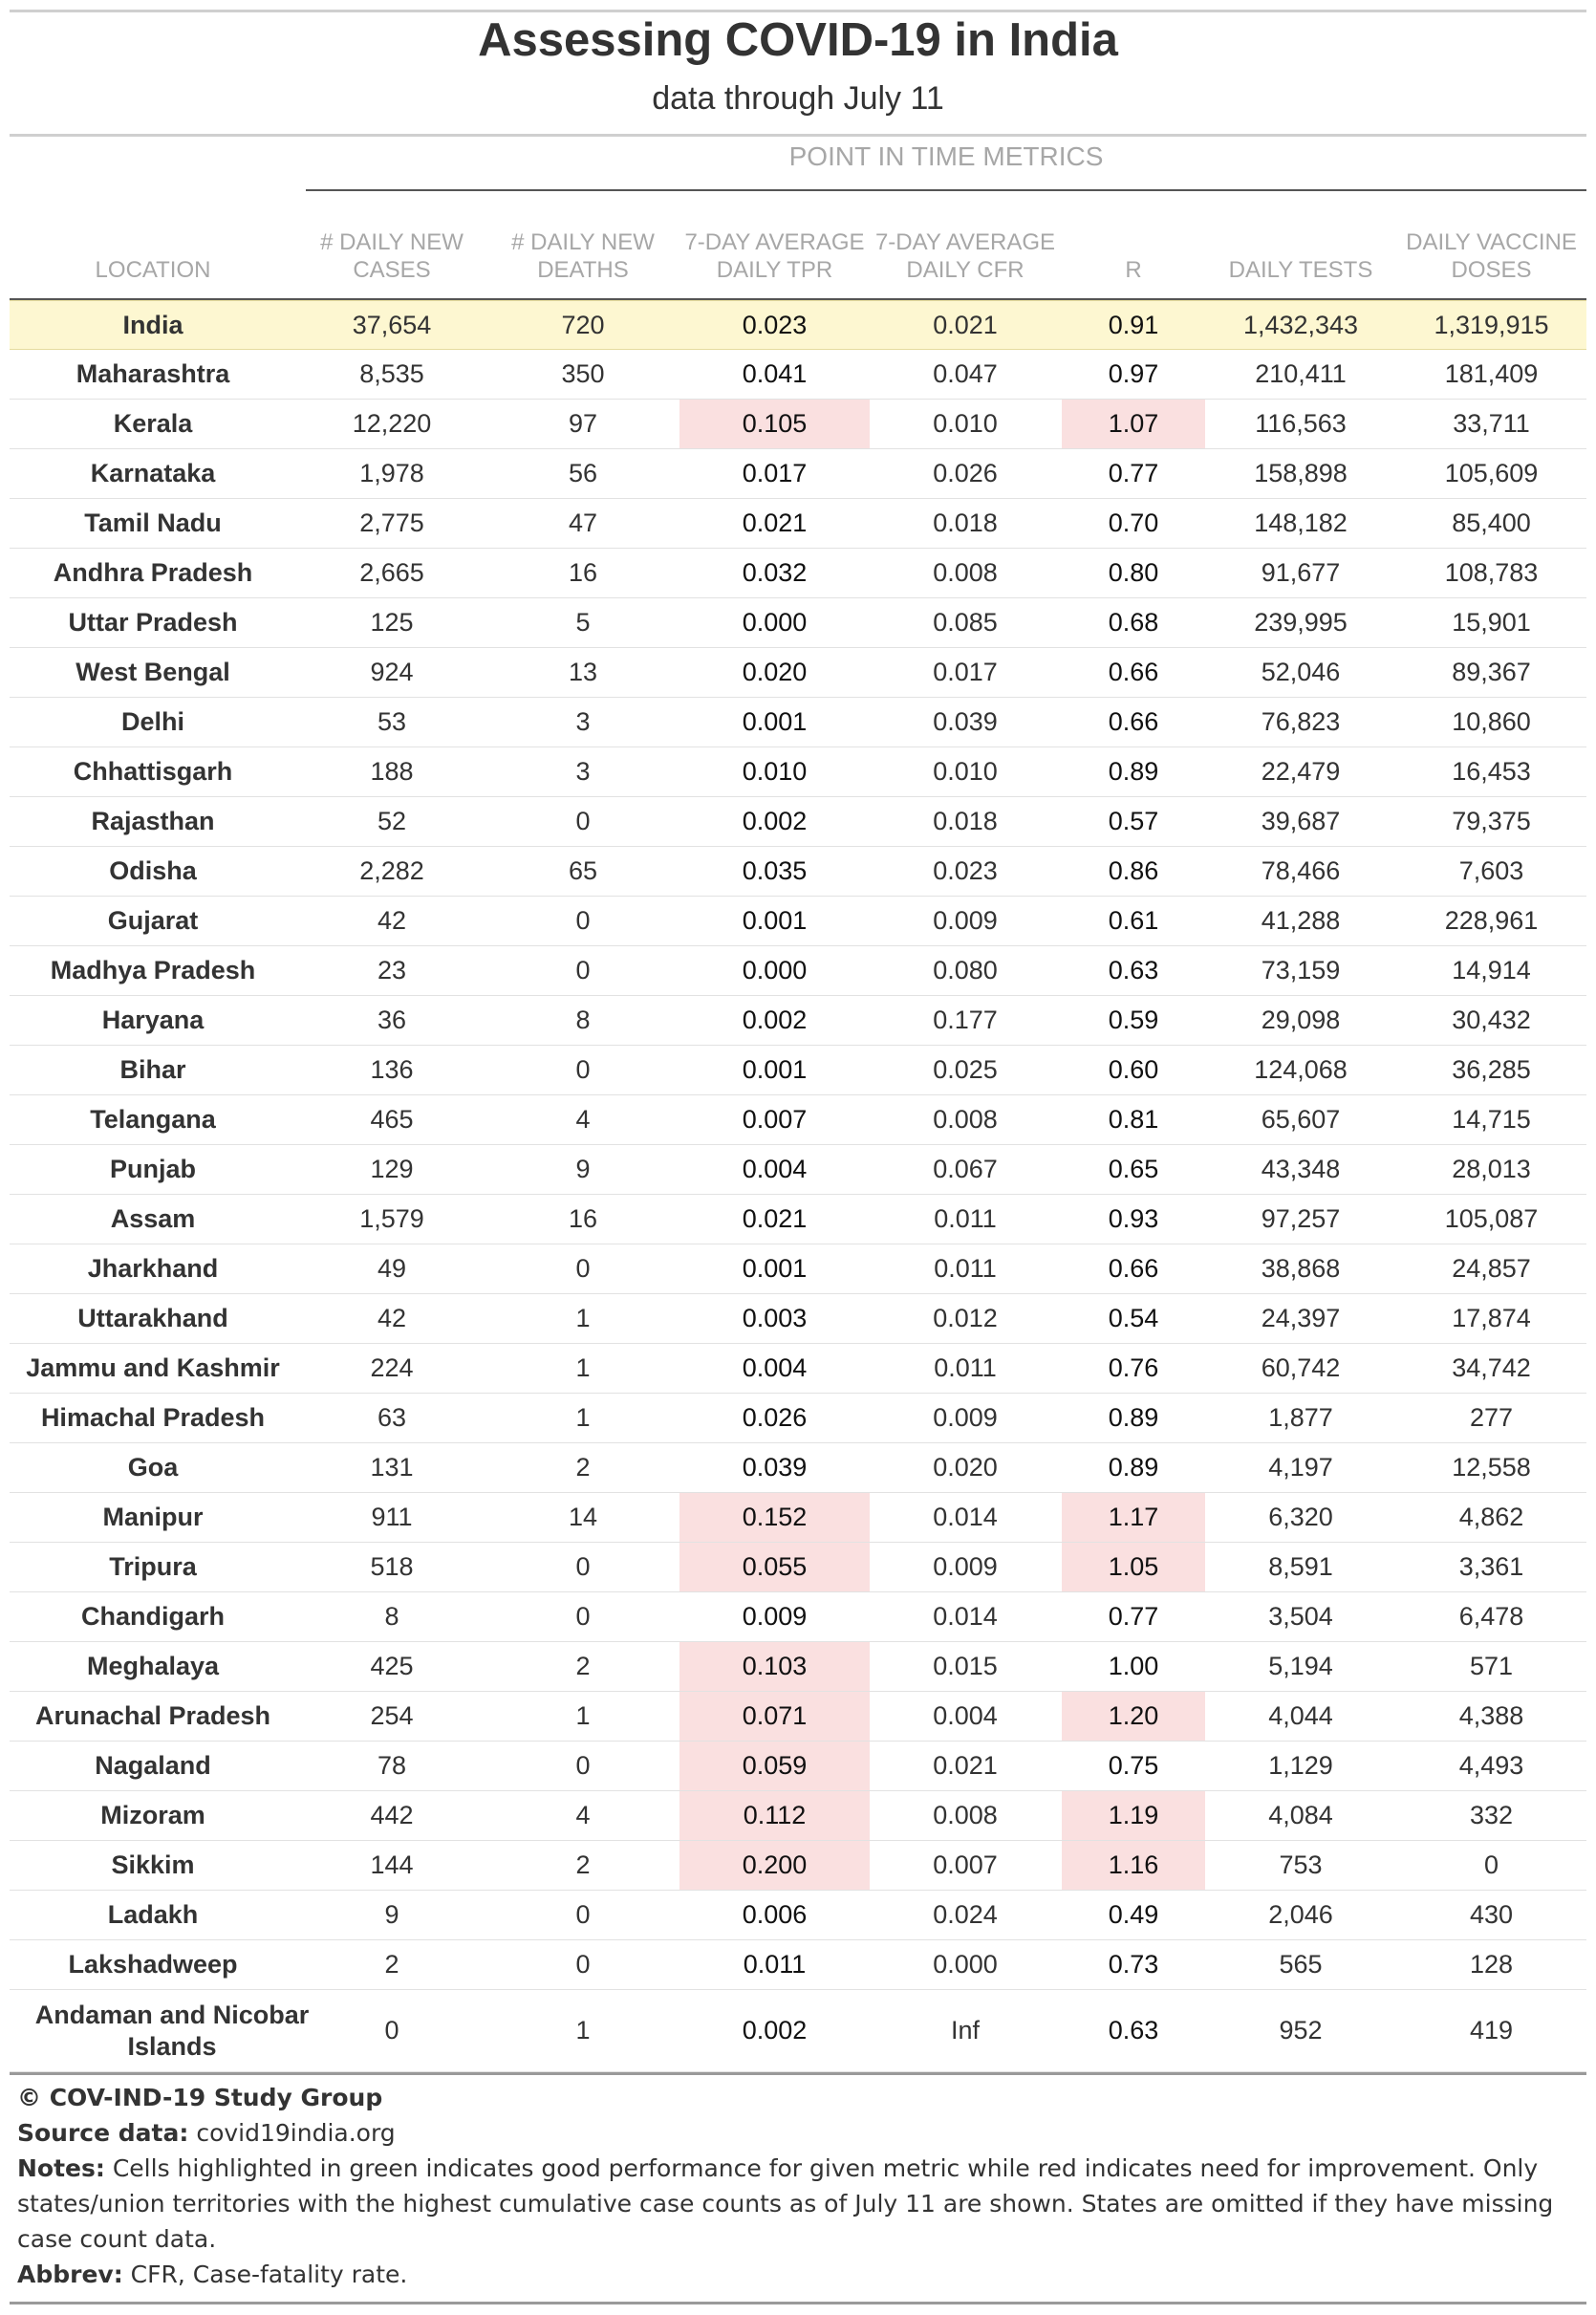 The width and height of the screenshot is (1596, 2315). I want to click on cell-cases: 2,775, so click(392, 522).